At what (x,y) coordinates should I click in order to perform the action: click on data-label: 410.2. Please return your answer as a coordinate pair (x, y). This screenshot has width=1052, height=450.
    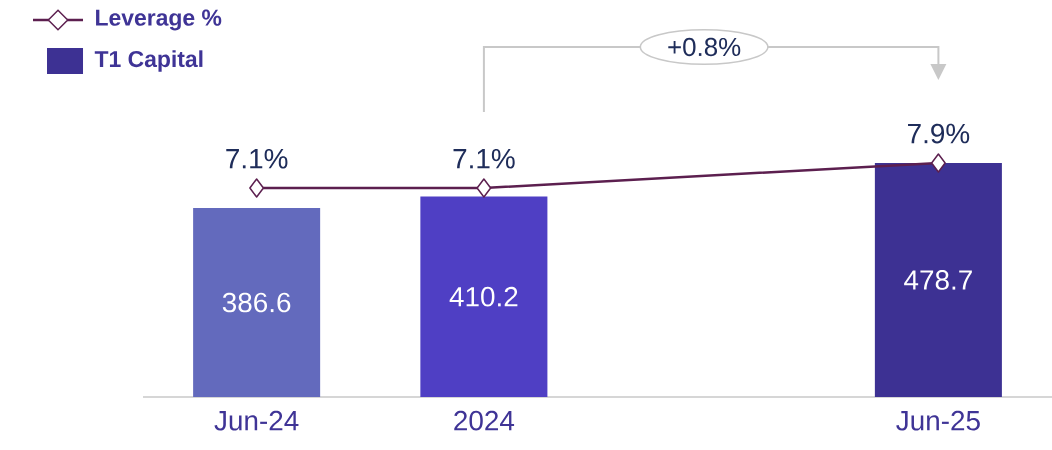
    Looking at the image, I should click on (483, 296).